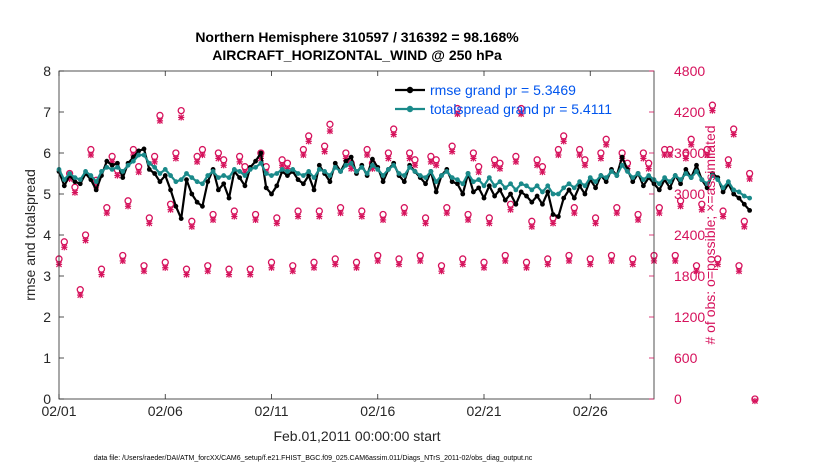 This screenshot has width=830, height=470. What do you see at coordinates (30, 235) in the screenshot?
I see `y-axis-label-left: rmse and totalspread` at bounding box center [30, 235].